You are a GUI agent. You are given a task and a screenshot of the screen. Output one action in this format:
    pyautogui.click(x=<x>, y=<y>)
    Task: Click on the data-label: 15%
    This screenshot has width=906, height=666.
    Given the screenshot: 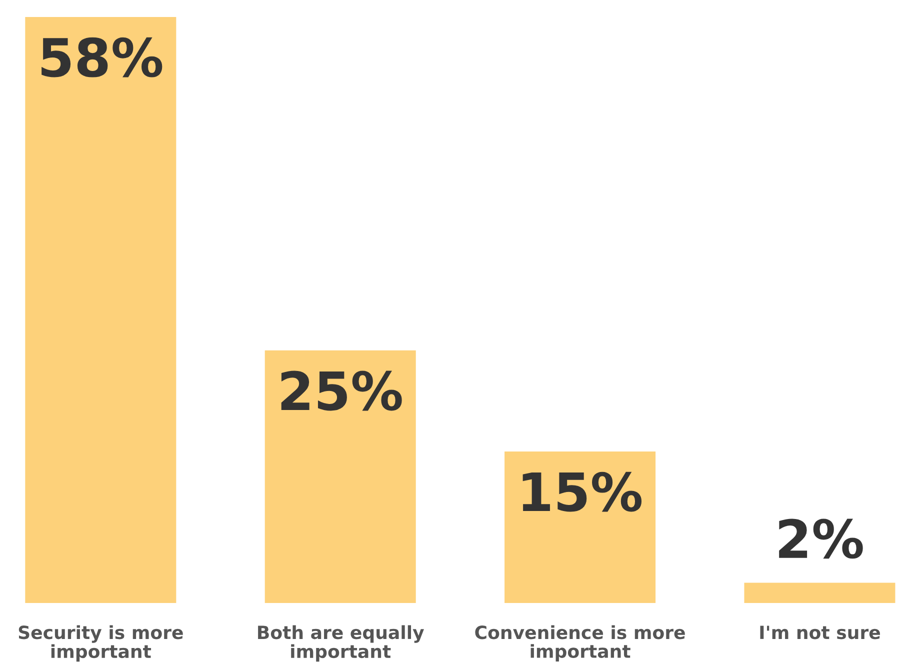 What is the action you would take?
    pyautogui.click(x=582, y=492)
    